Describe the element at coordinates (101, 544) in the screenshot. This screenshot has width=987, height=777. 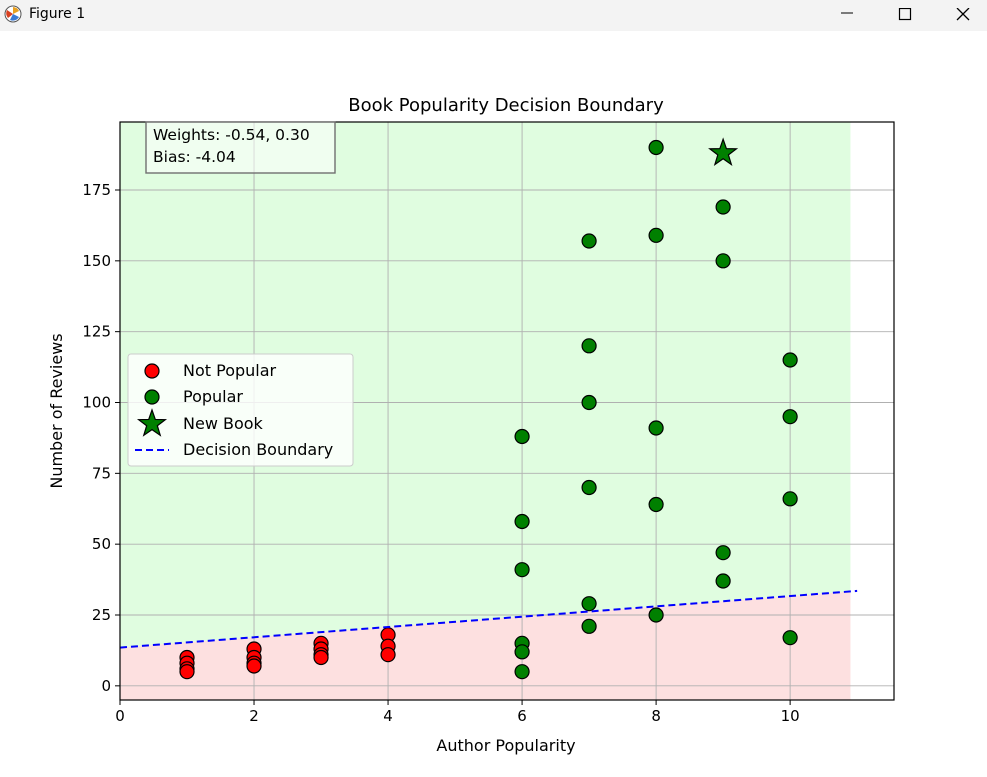
I see `y-tick-label: 50` at that location.